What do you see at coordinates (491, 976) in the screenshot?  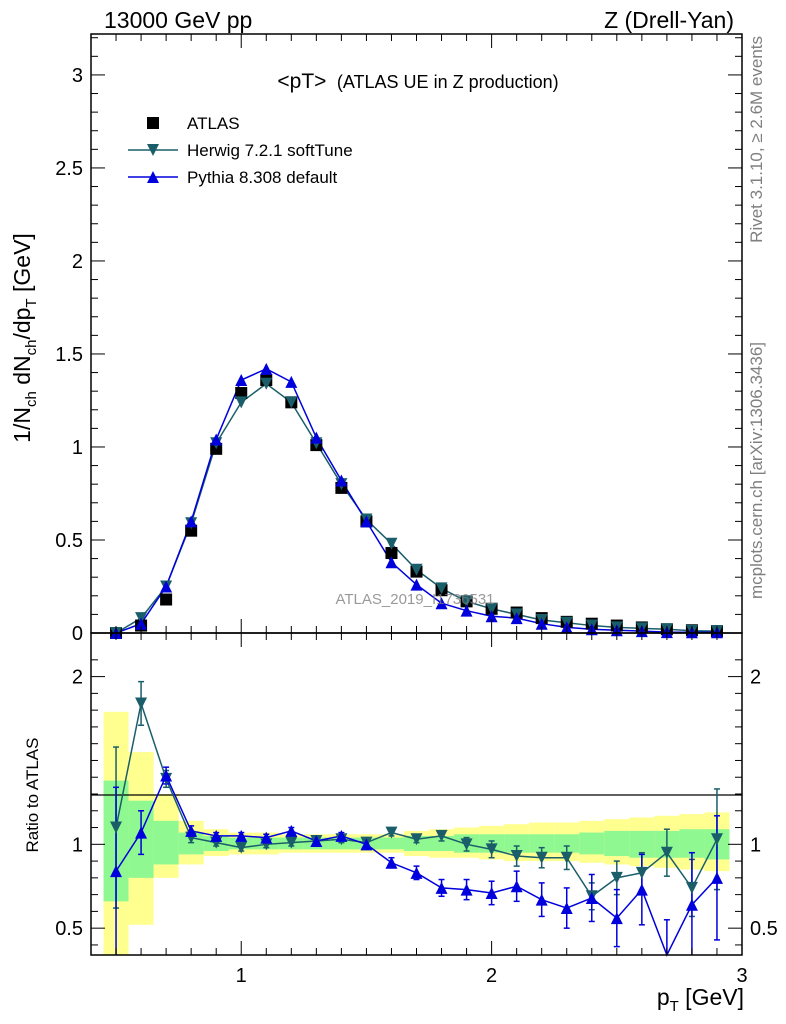 I see `x-tick-label: 2` at bounding box center [491, 976].